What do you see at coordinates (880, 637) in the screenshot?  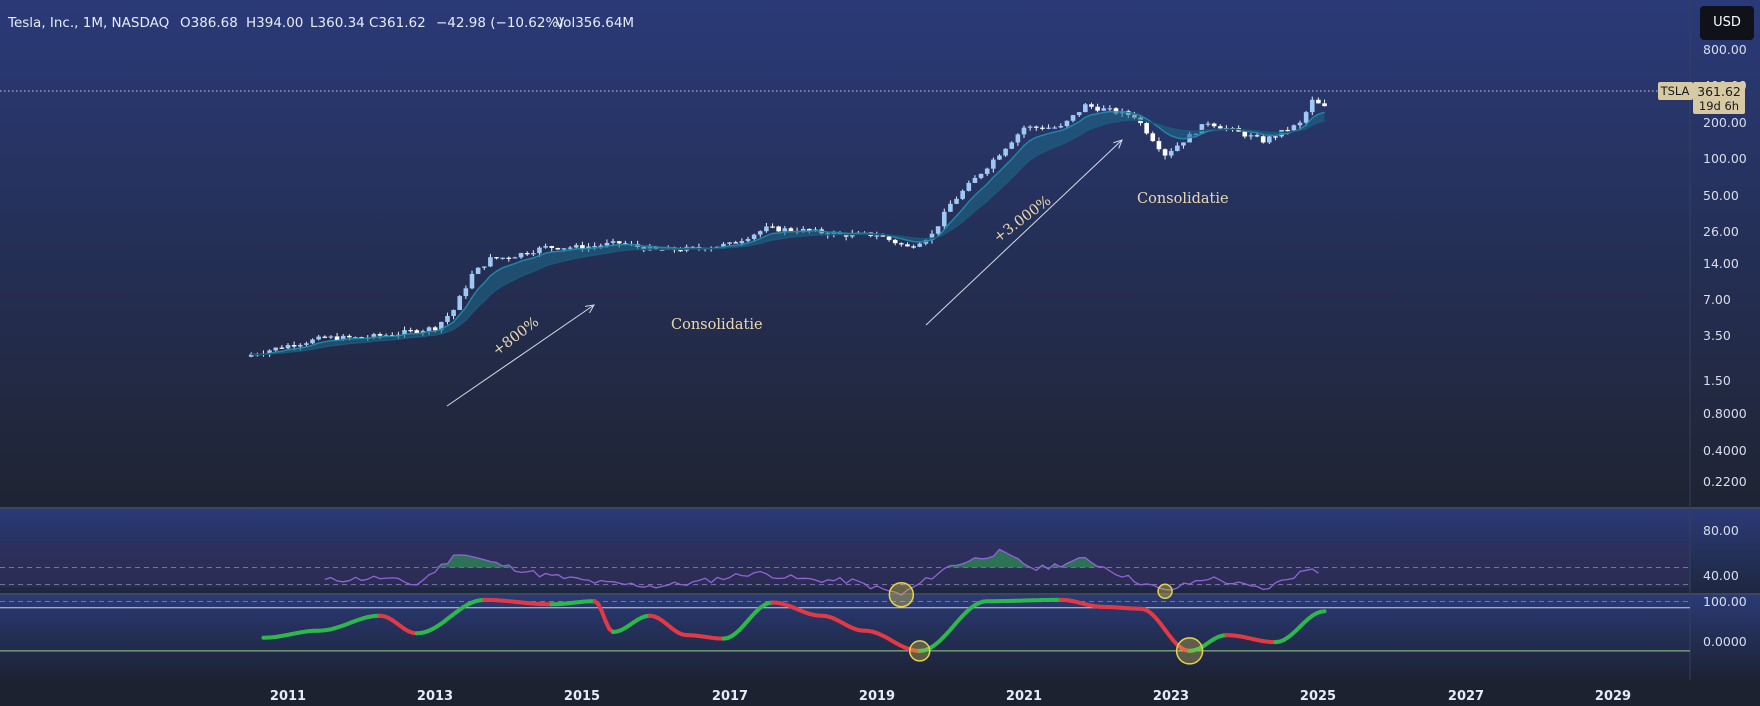 I see `stoch-pane` at bounding box center [880, 637].